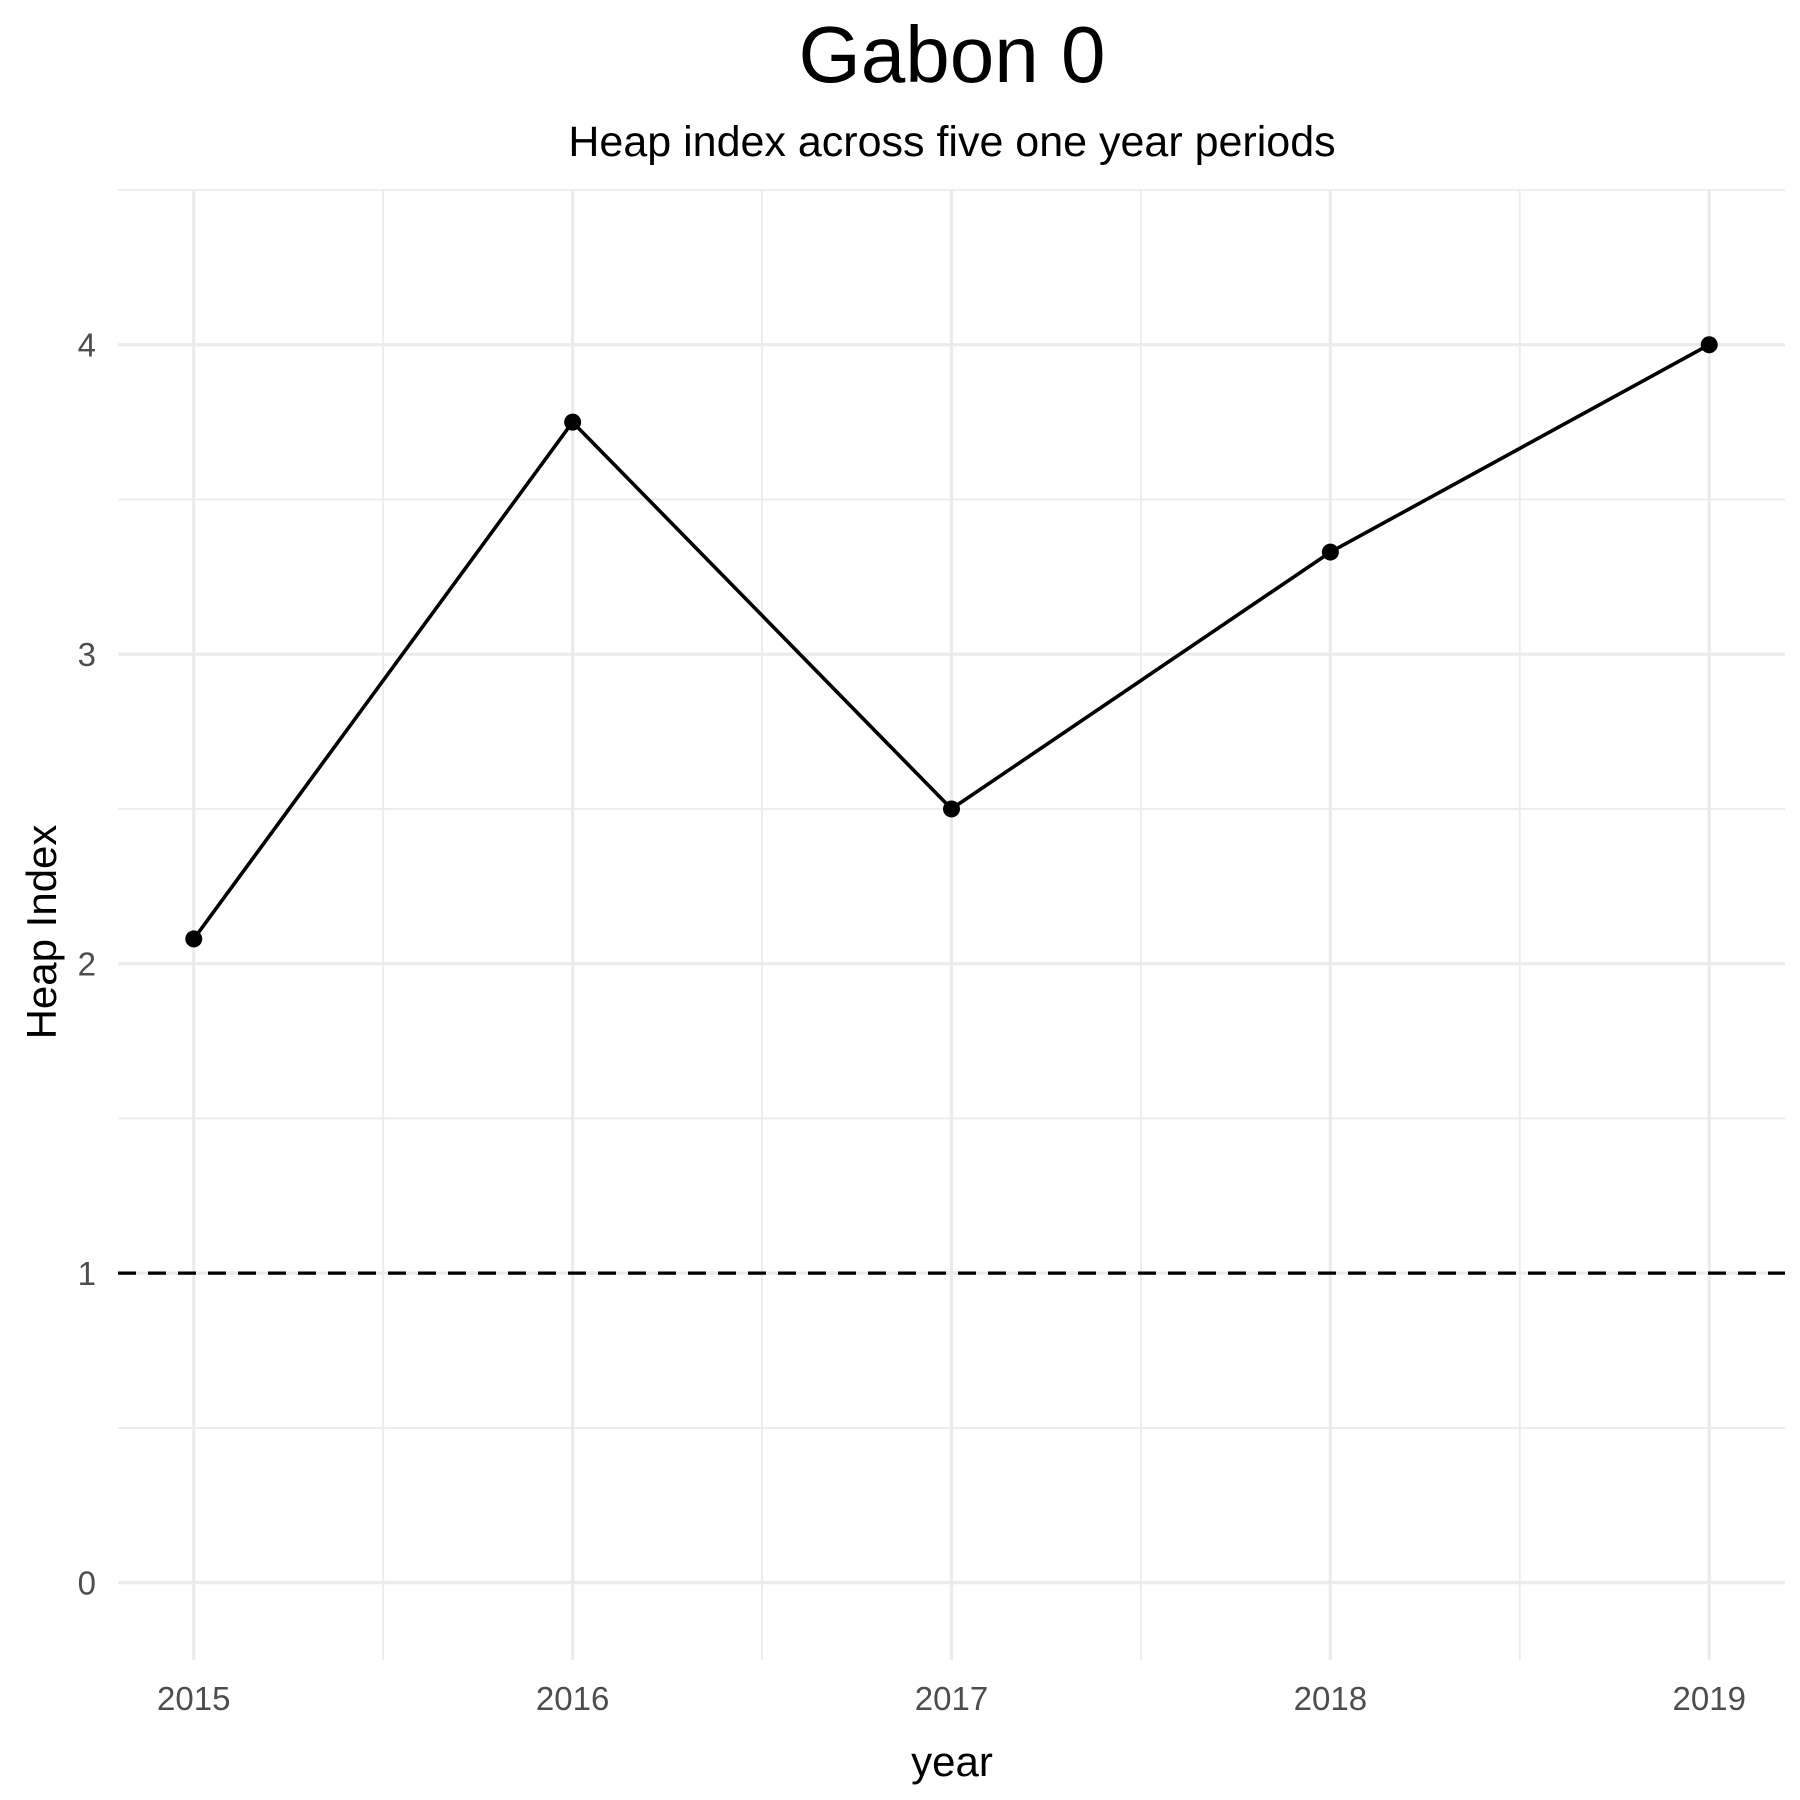  Describe the element at coordinates (952, 1761) in the screenshot. I see `x-axis-title: year` at that location.